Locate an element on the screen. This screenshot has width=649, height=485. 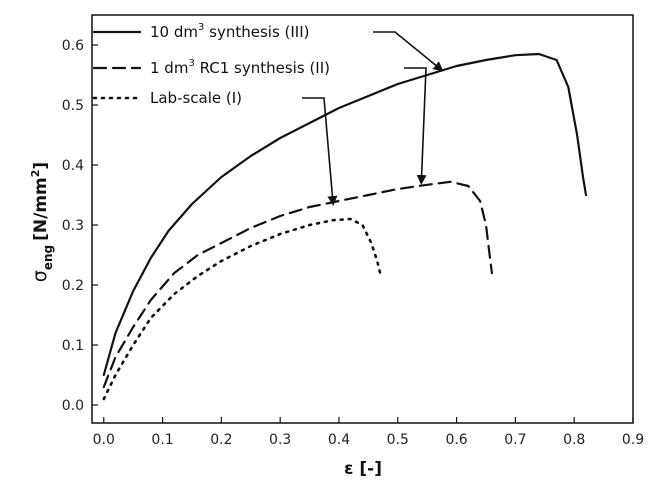
x-tick-label: 0.1 is located at coordinates (162, 440).